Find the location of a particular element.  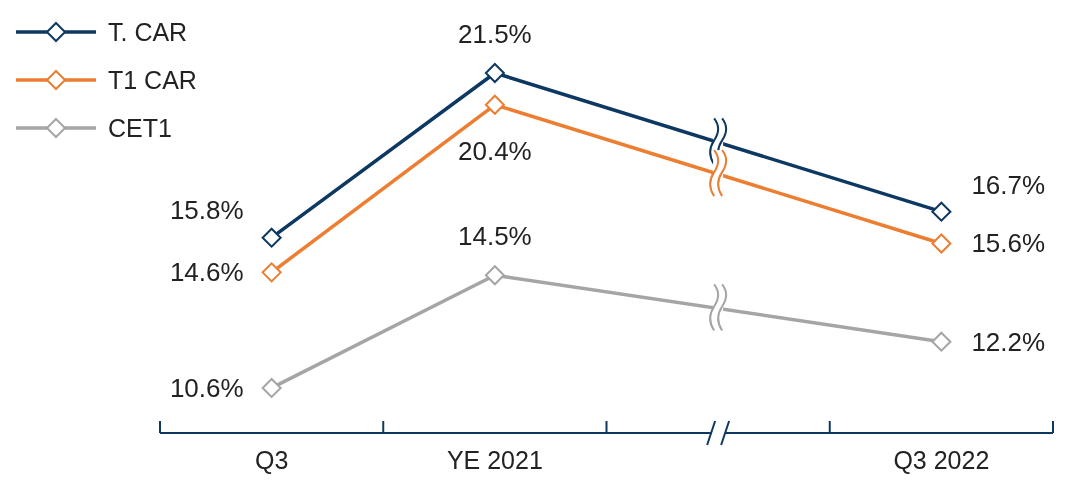

legend-label: T. CAR is located at coordinates (148, 32).